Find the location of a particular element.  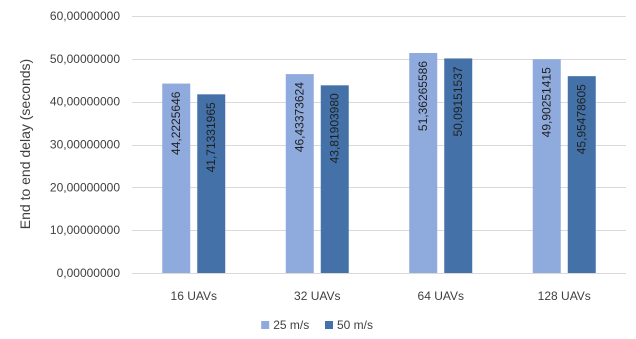

x-tick-label: 128 UAVs is located at coordinates (564, 296).